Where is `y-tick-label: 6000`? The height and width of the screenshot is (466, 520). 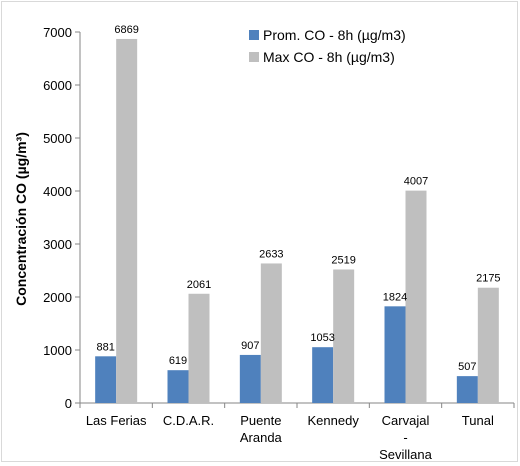 y-tick-label: 6000 is located at coordinates (57, 85).